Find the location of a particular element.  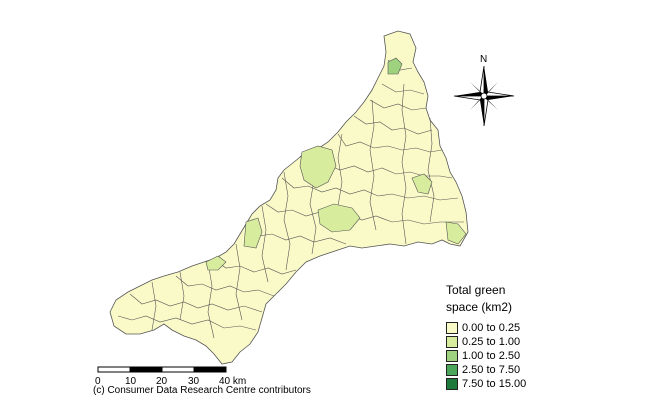

legend-item: 7.50 to 15.00 is located at coordinates (501, 384).